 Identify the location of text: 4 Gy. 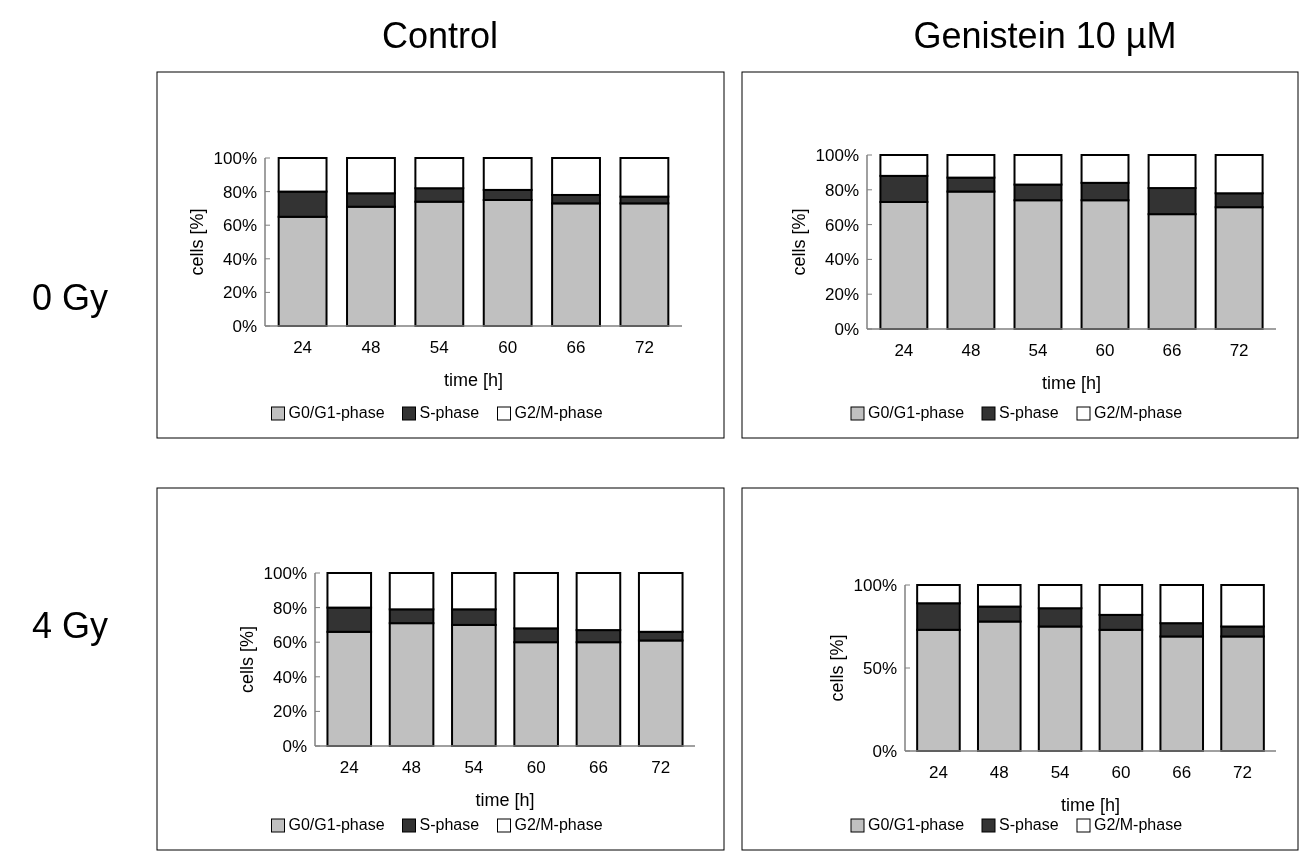
(70, 625).